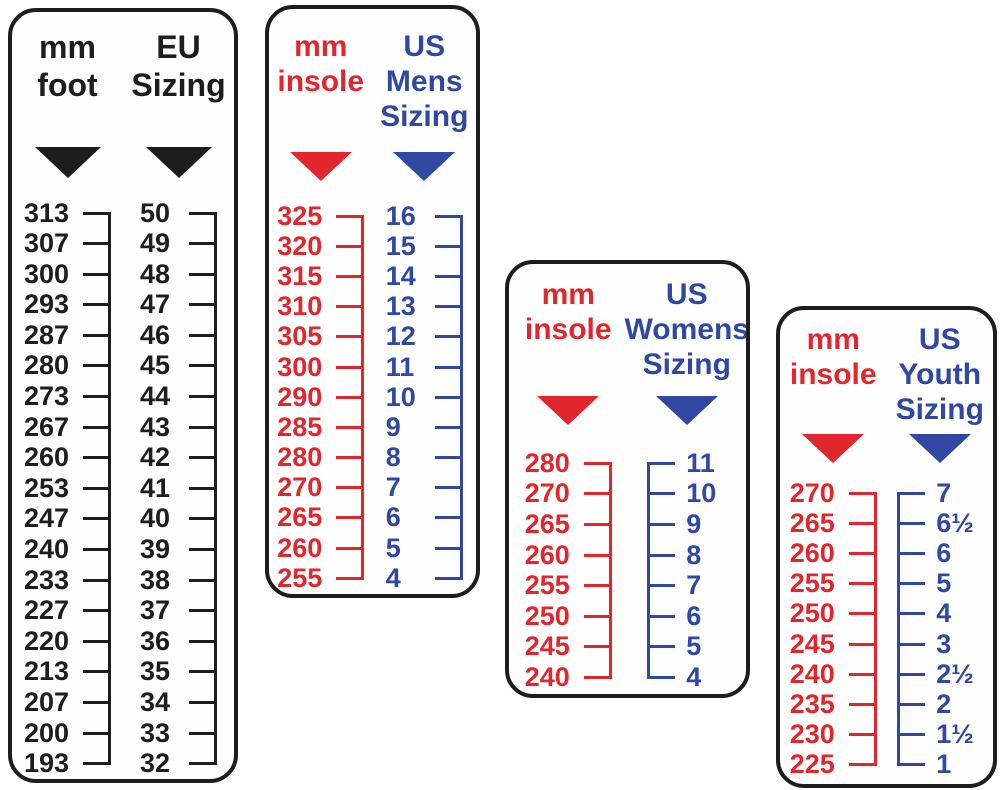  Describe the element at coordinates (67, 763) in the screenshot. I see `scale-row: 193` at that location.